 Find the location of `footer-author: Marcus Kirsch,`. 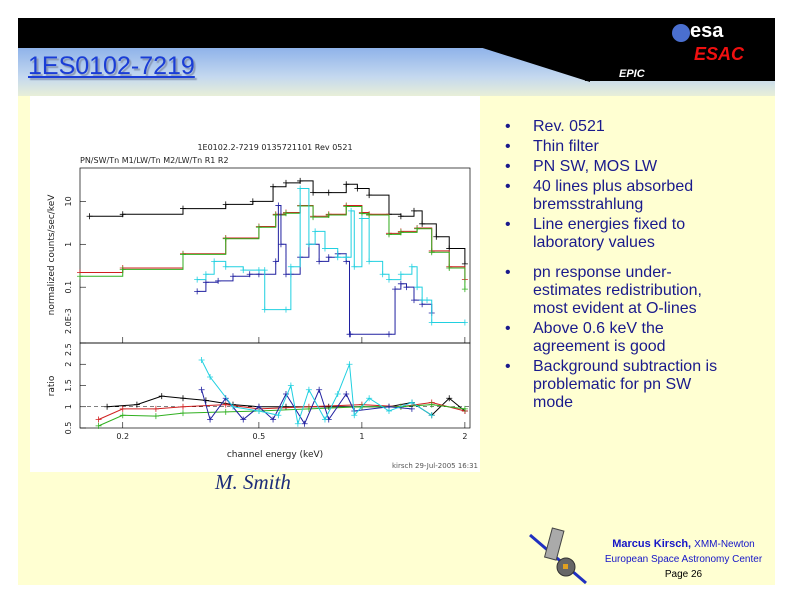

footer-author: Marcus Kirsch, is located at coordinates (652, 544).